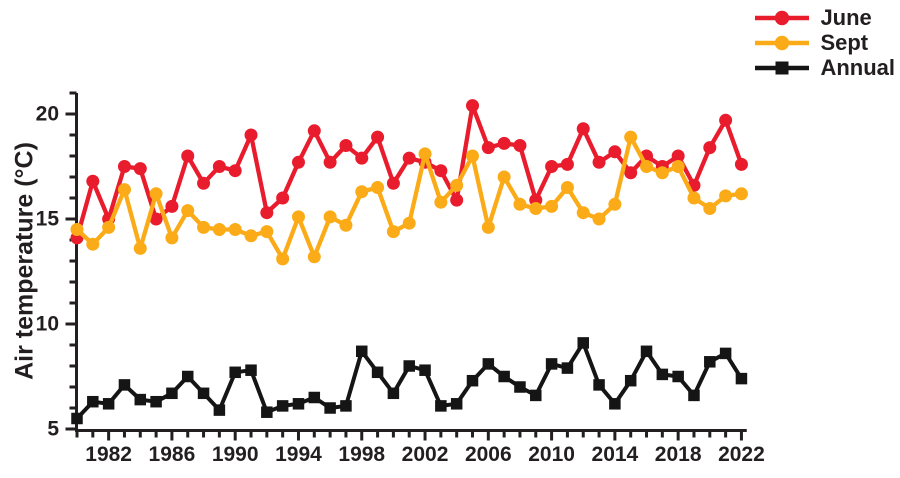 Image resolution: width=900 pixels, height=478 pixels. What do you see at coordinates (172, 454) in the screenshot?
I see `x-tick-label: 1986` at bounding box center [172, 454].